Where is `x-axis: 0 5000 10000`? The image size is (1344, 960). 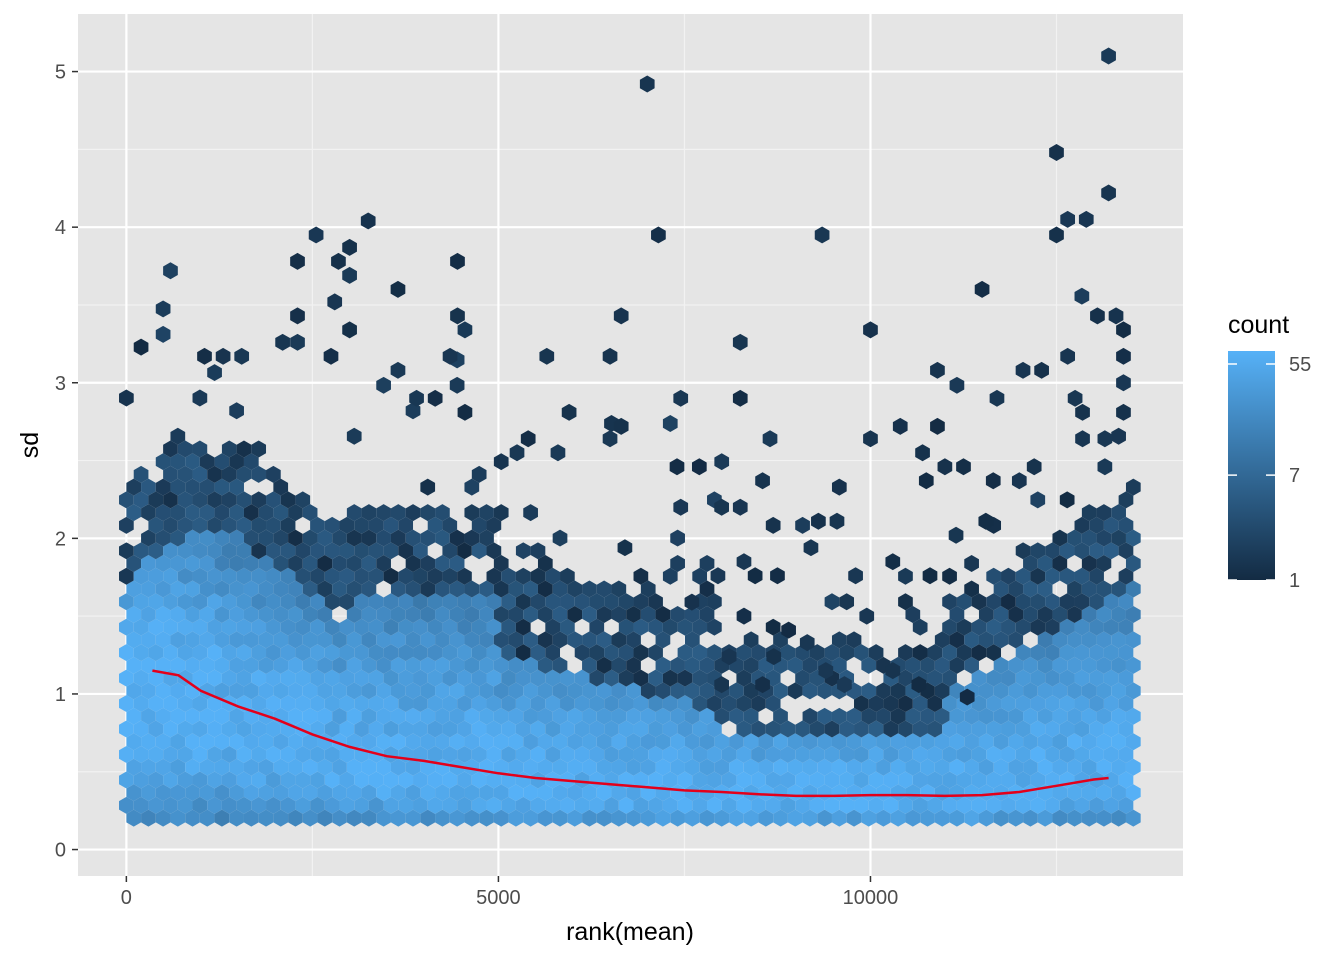
x-axis: 0 5000 10000 is located at coordinates (509, 892).